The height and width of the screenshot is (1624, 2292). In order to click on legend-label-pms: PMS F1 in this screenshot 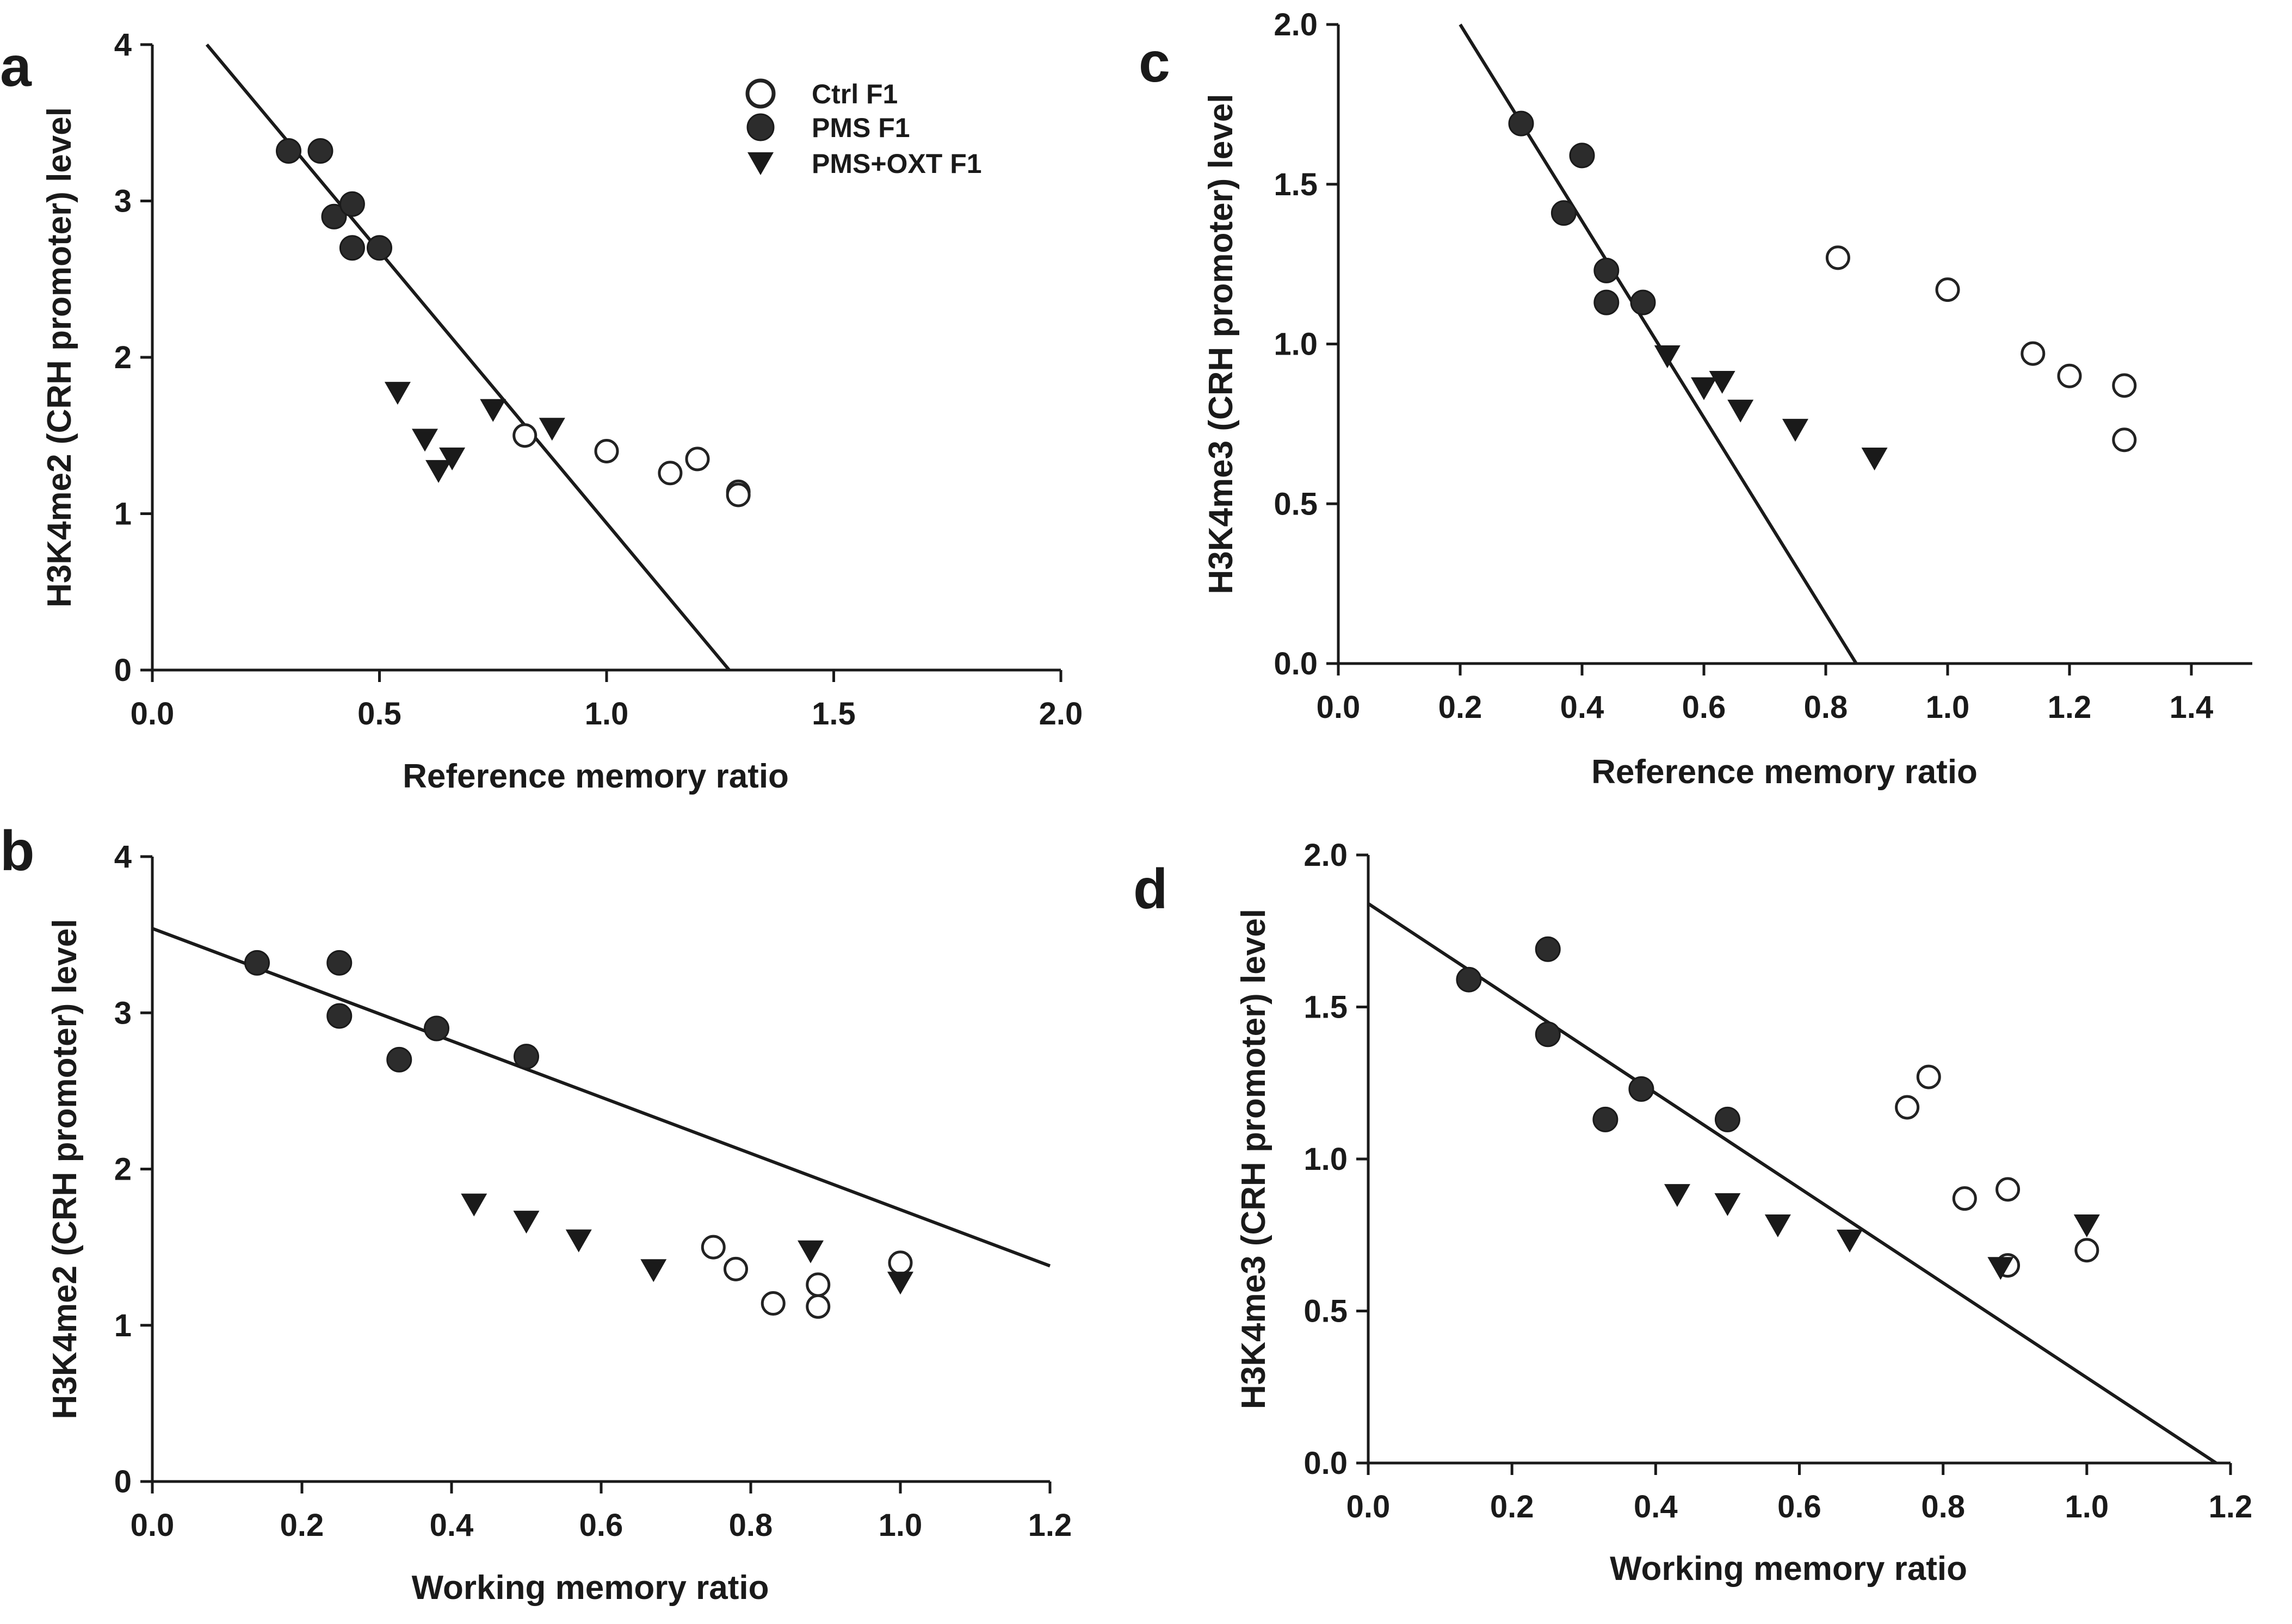, I will do `click(861, 128)`.